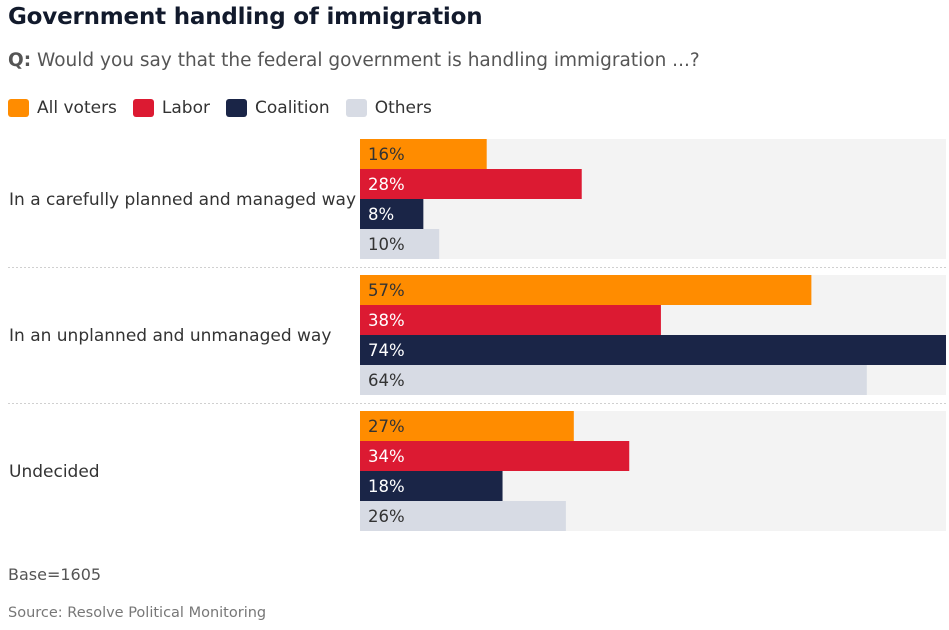  Describe the element at coordinates (386, 456) in the screenshot. I see `data-label: 34%` at that location.